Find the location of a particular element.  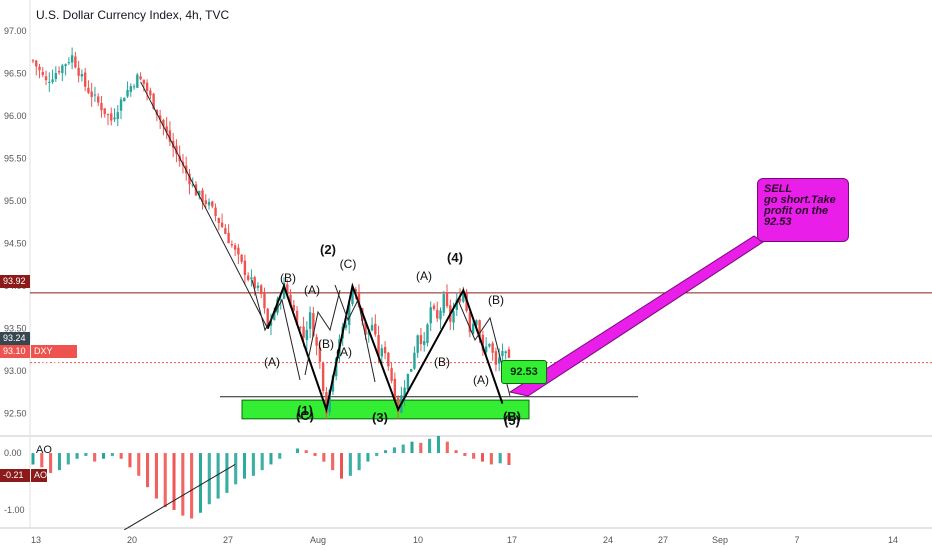

y-tick-label: 95.50 is located at coordinates (15, 158).